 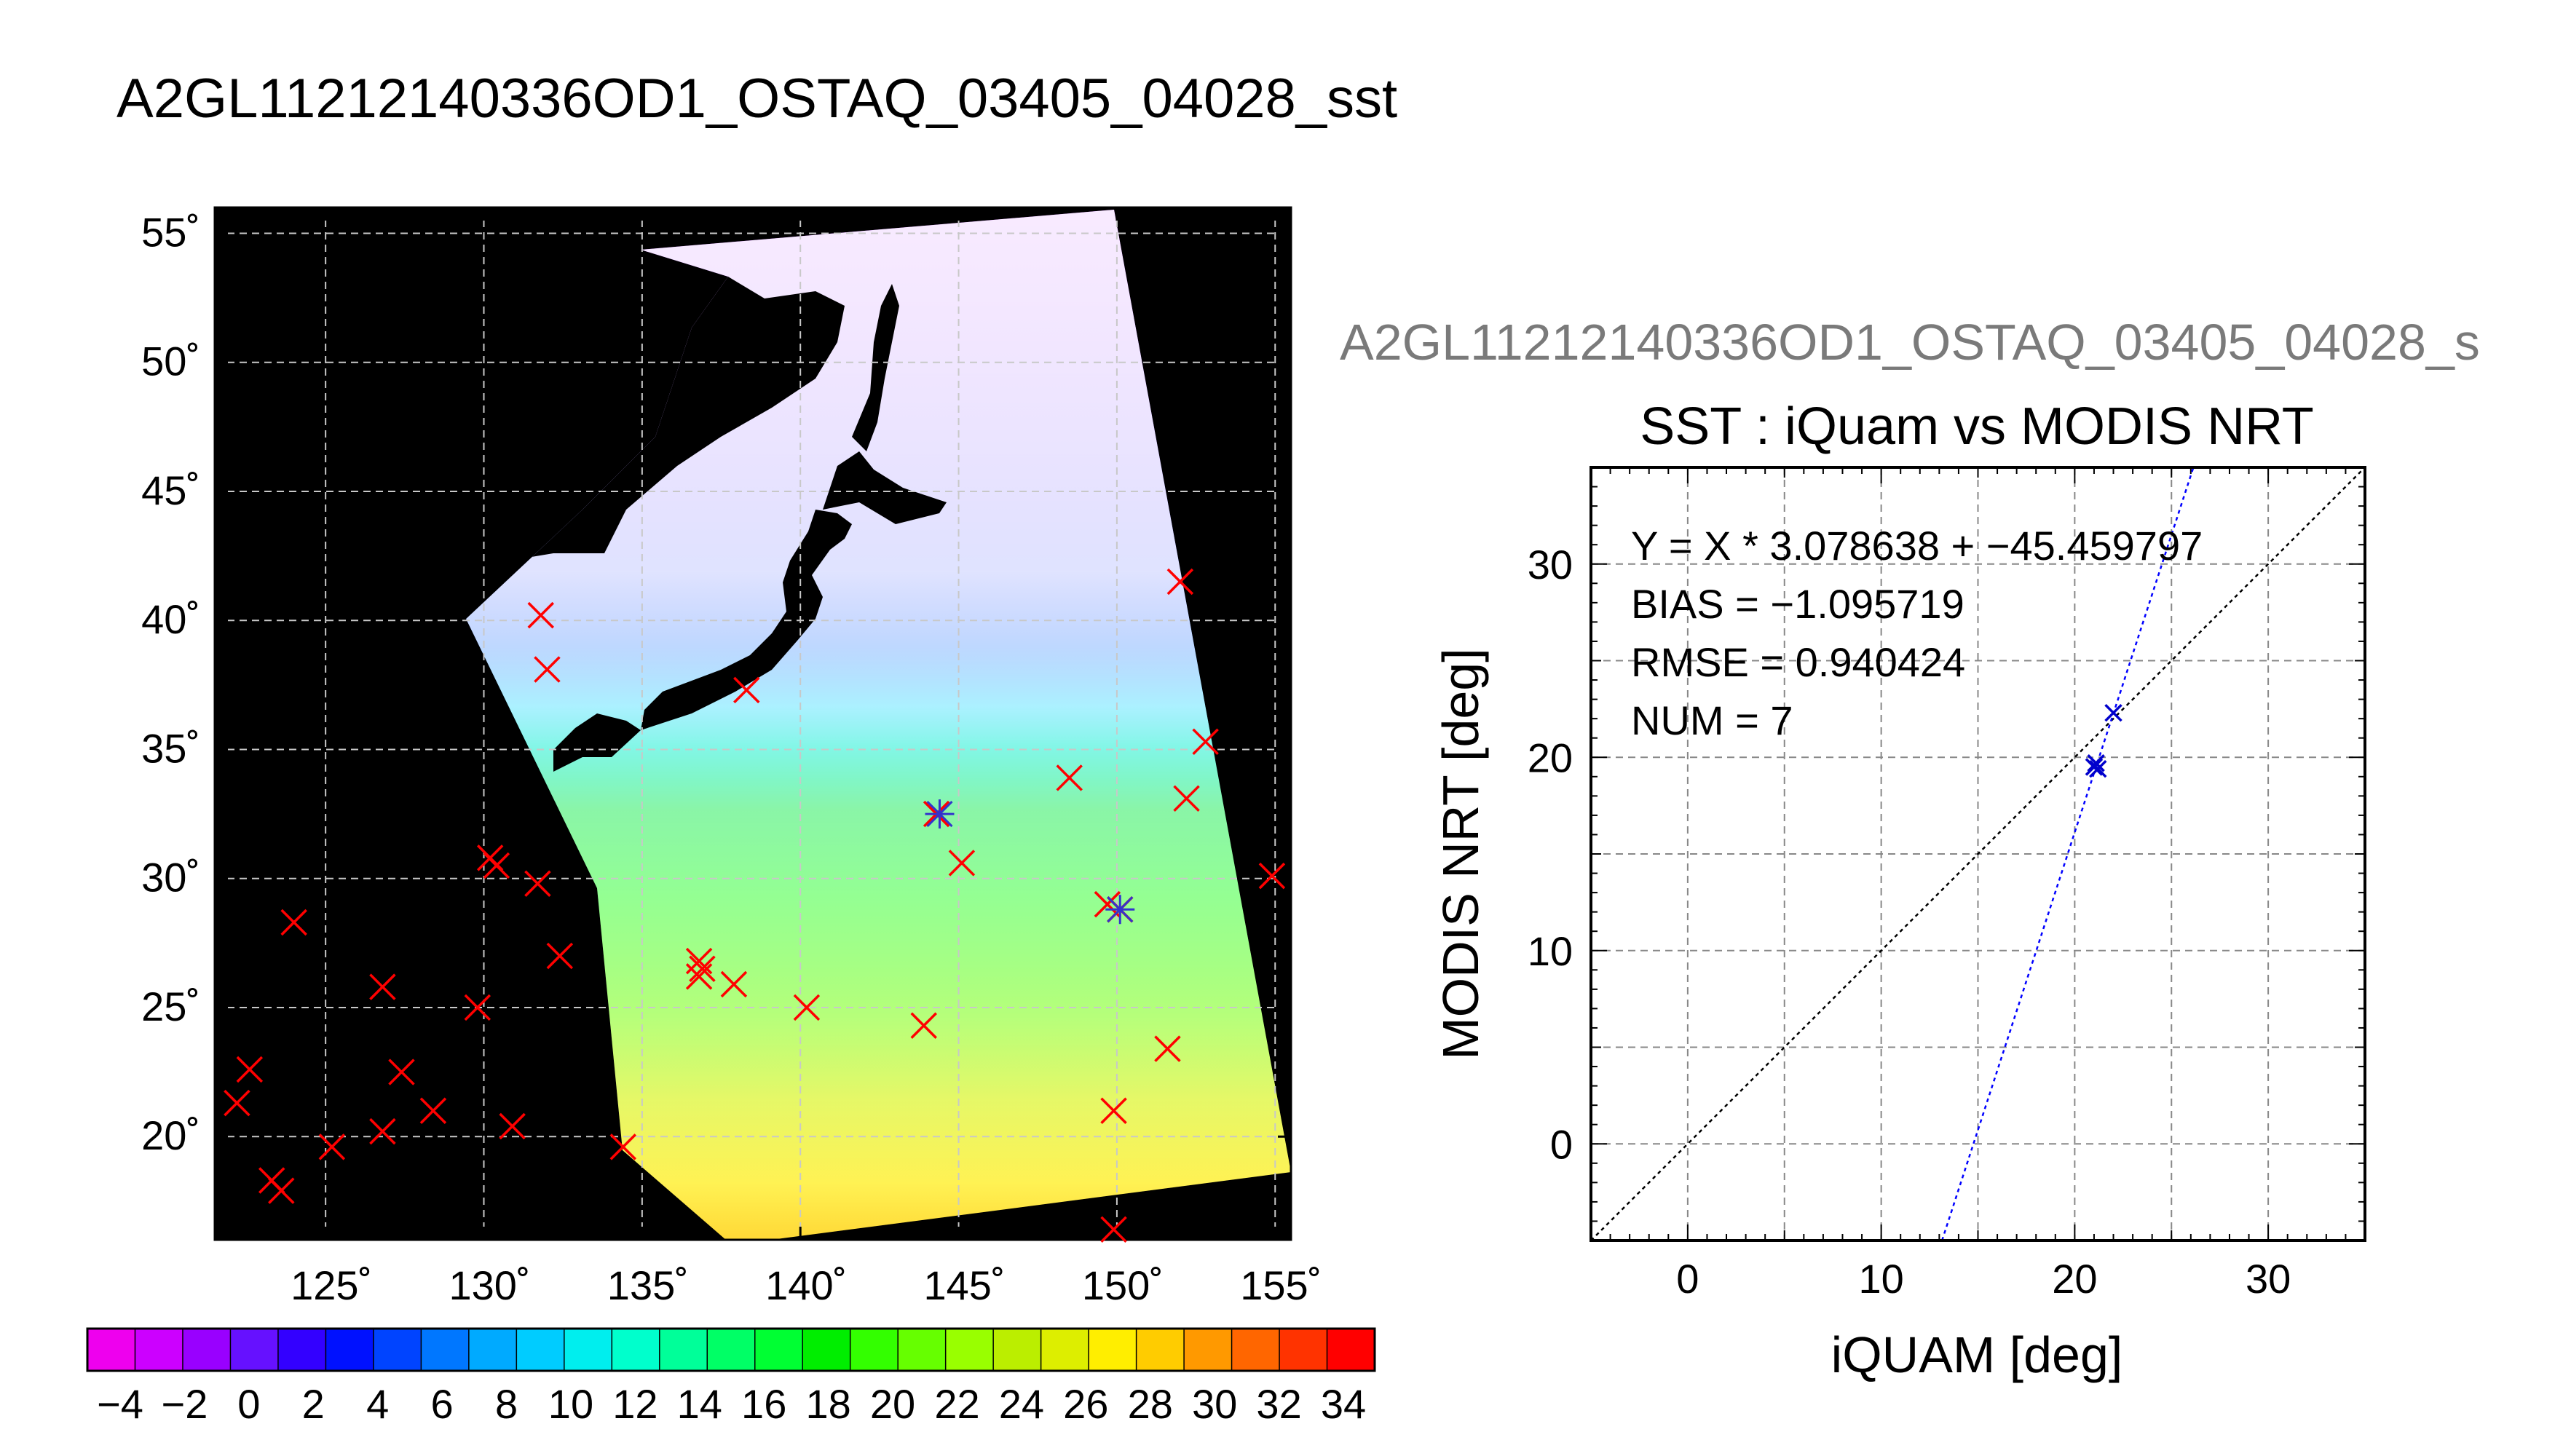 I want to click on x-tick-label: 30, so click(x=2268, y=1279).